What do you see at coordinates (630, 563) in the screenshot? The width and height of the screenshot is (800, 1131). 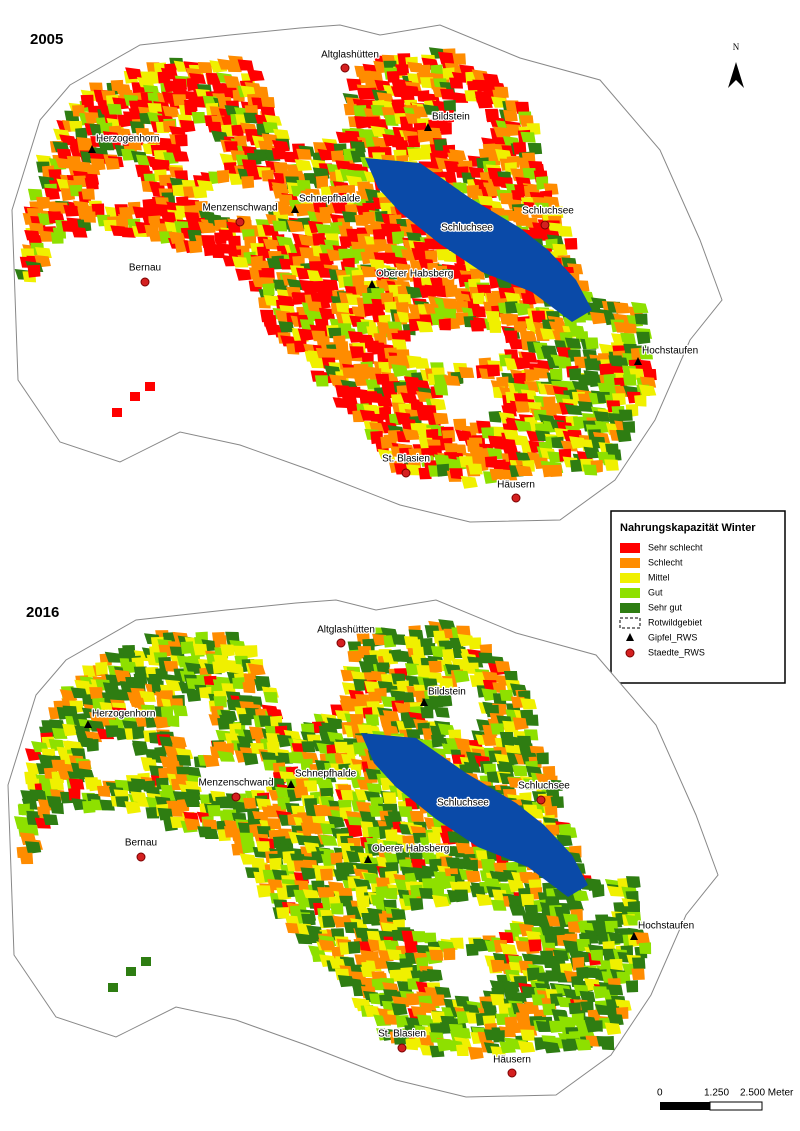 I see `legend-swatch` at bounding box center [630, 563].